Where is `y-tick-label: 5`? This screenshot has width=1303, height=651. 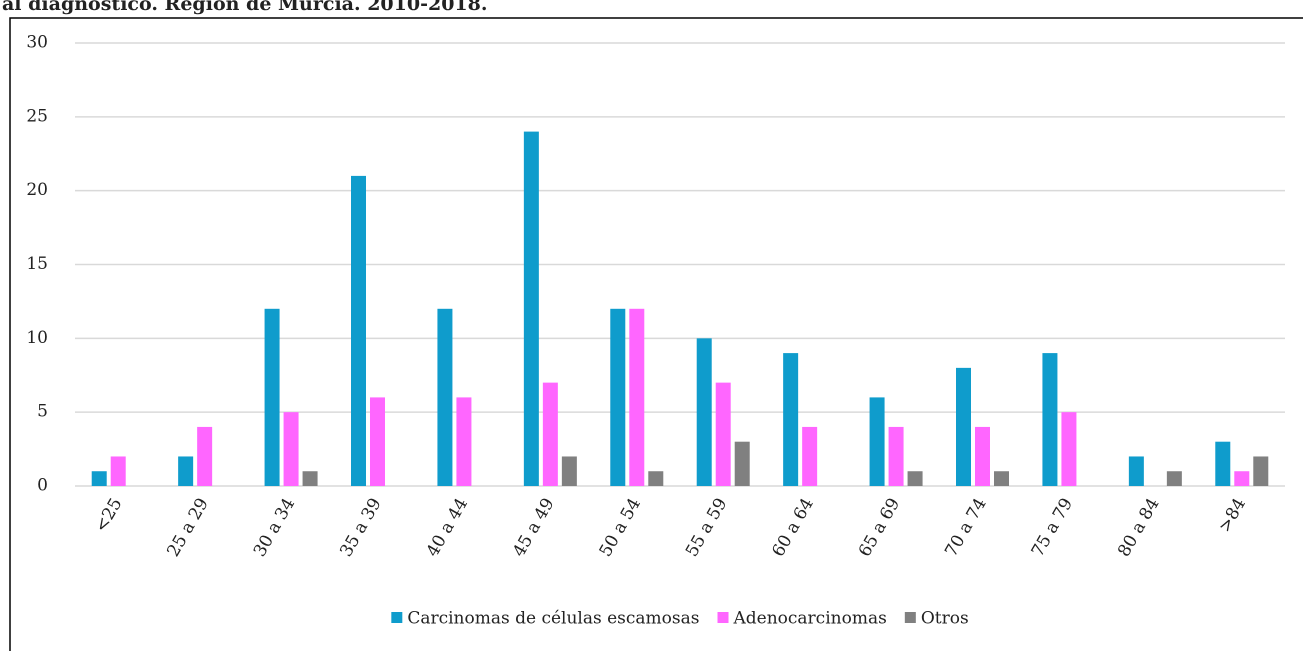
y-tick-label: 5 is located at coordinates (42, 412).